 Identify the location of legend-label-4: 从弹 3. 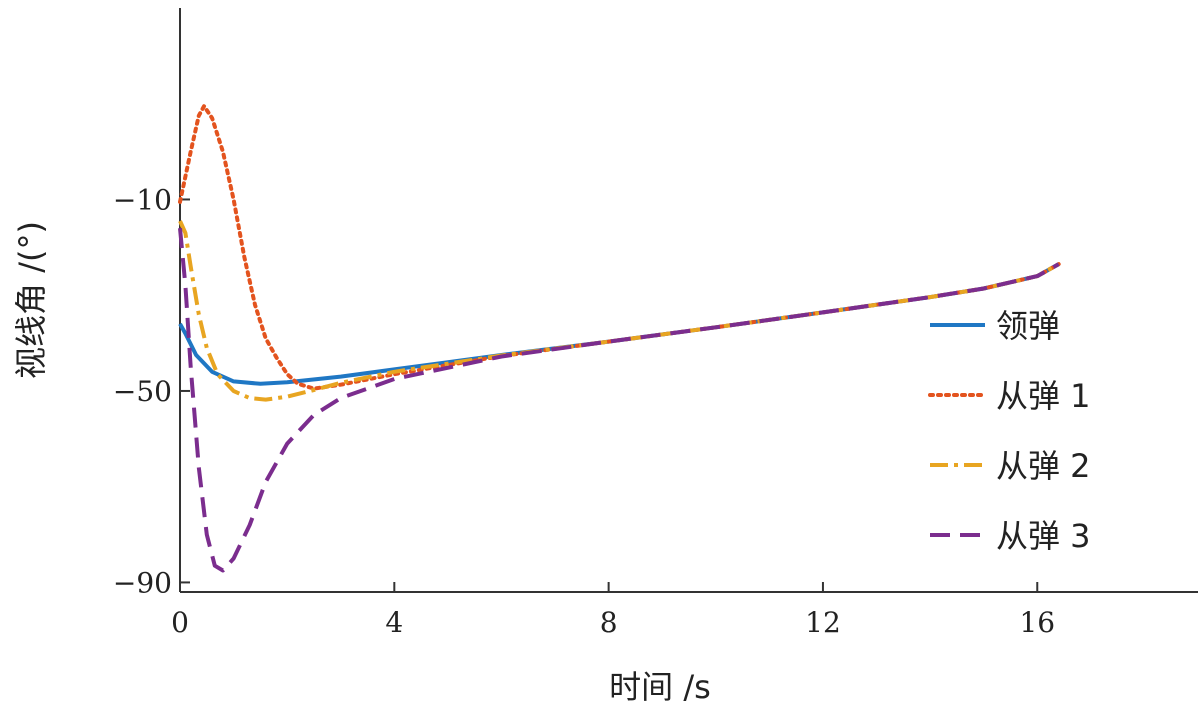
(1043, 536).